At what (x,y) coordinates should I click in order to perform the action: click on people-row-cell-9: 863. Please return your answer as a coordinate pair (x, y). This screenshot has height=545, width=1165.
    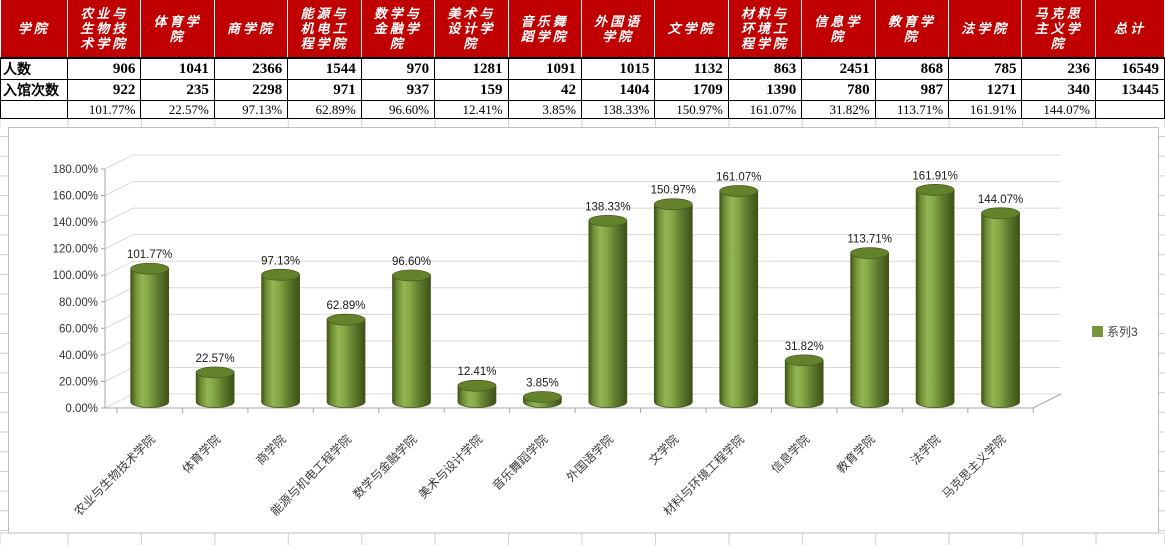
    Looking at the image, I should click on (765, 68).